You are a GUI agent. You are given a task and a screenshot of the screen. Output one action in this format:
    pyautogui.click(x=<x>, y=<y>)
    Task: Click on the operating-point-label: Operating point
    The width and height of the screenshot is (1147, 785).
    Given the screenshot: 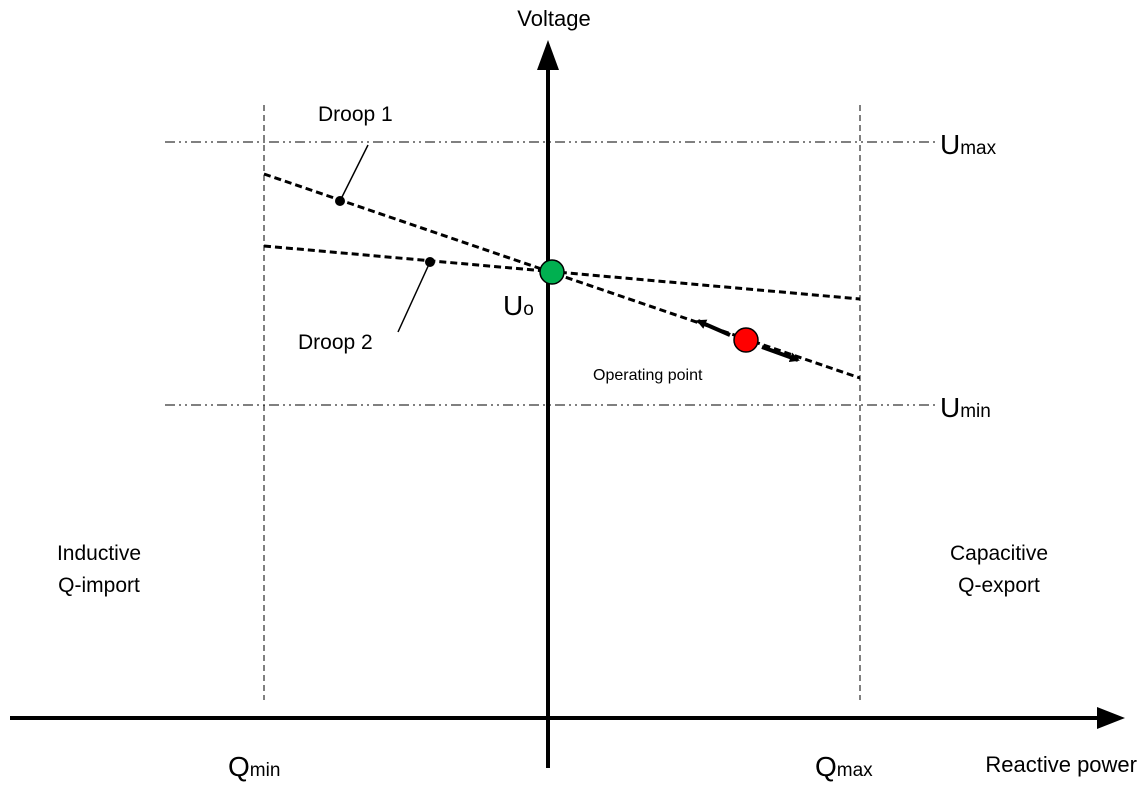 What is the action you would take?
    pyautogui.click(x=648, y=375)
    